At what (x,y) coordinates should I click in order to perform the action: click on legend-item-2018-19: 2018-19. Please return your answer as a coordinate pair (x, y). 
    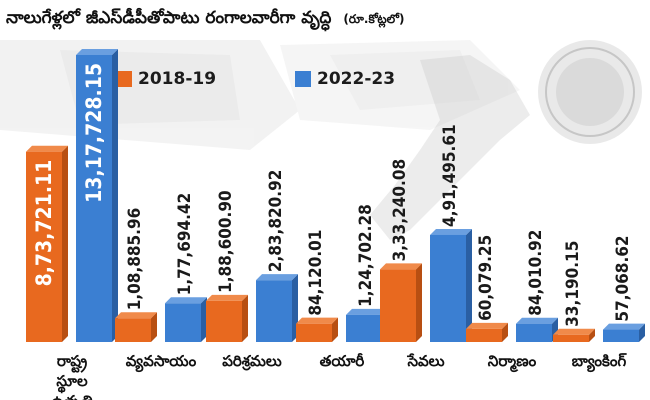
    Looking at the image, I should click on (166, 79).